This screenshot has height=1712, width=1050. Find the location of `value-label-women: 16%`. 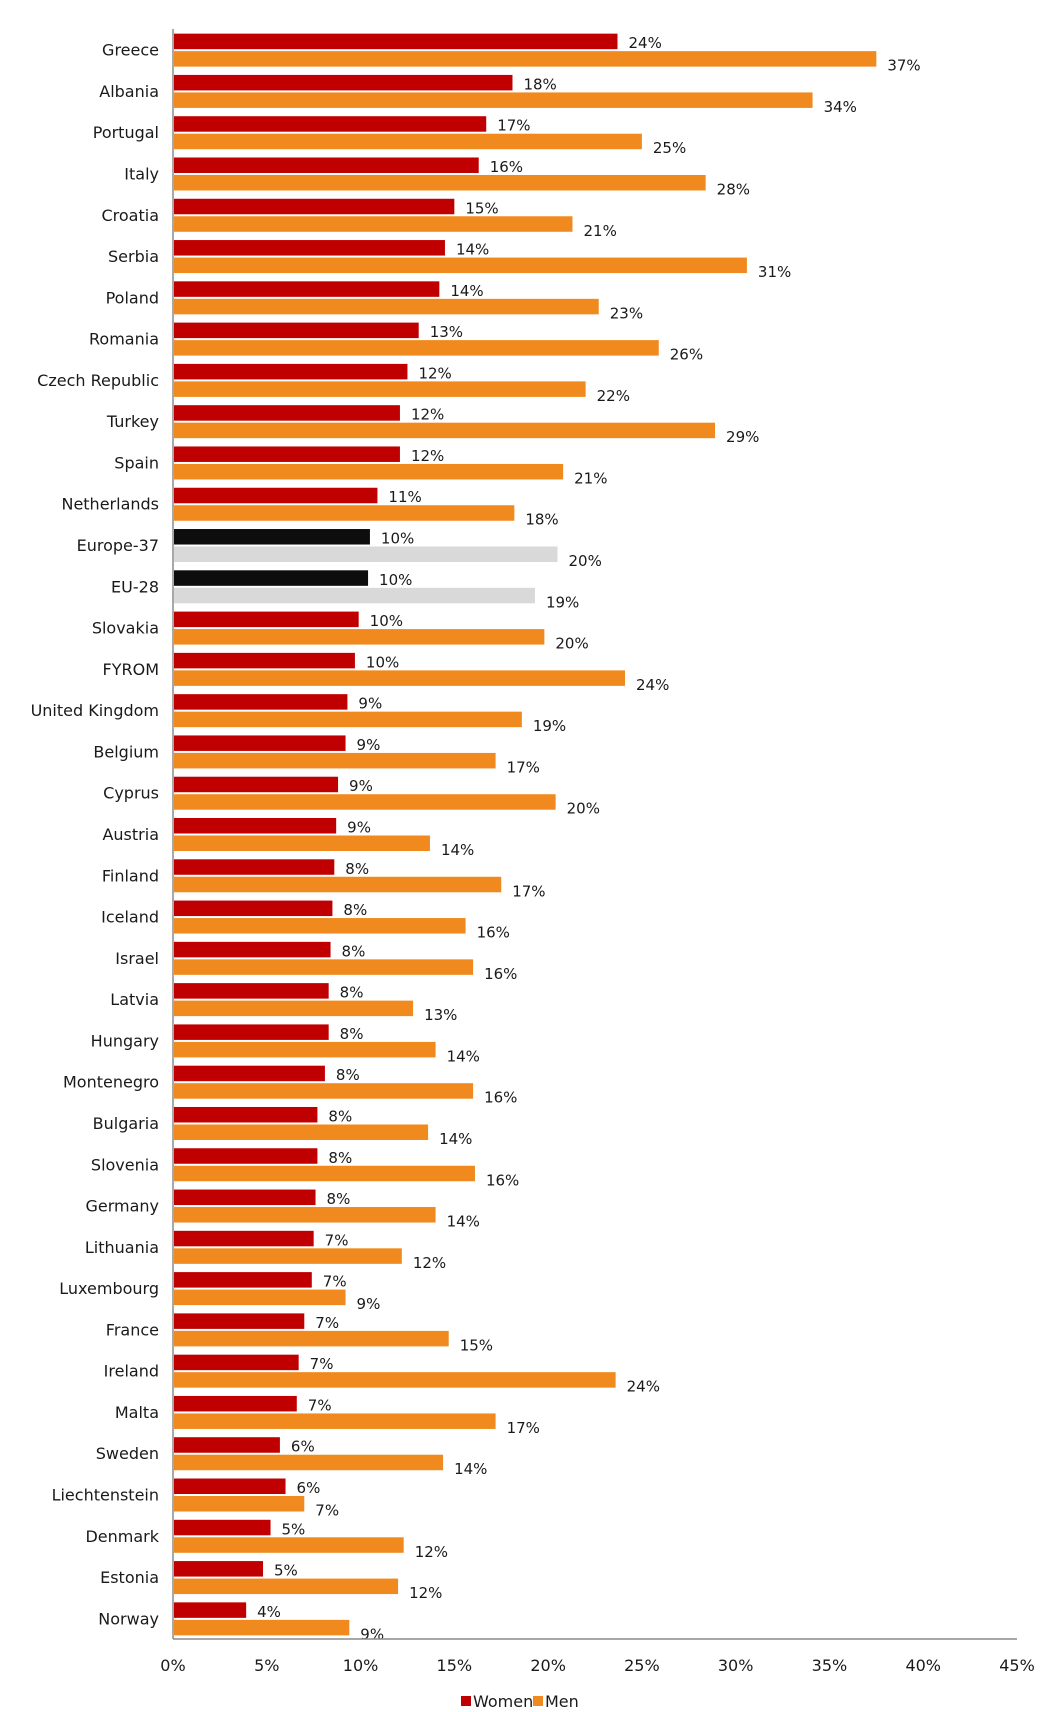

value-label-women: 16% is located at coordinates (506, 167).